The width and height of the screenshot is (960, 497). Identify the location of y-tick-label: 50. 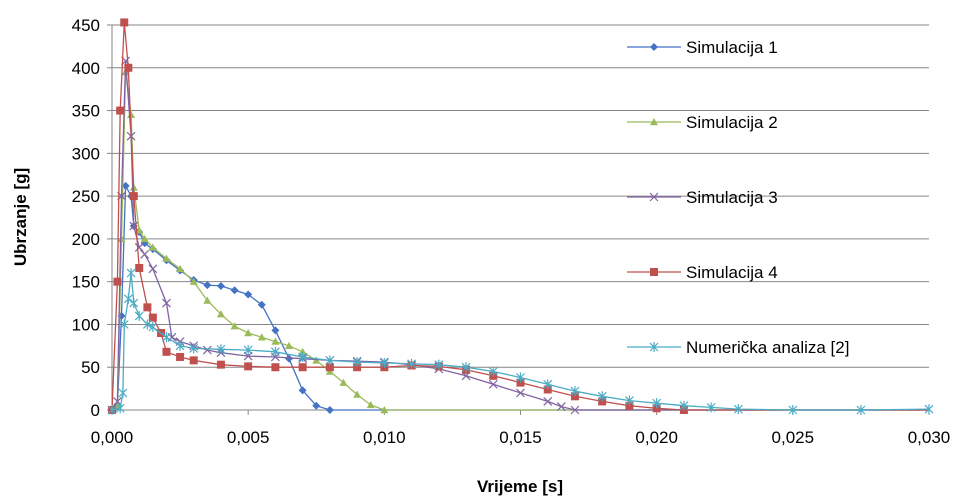
(90, 367).